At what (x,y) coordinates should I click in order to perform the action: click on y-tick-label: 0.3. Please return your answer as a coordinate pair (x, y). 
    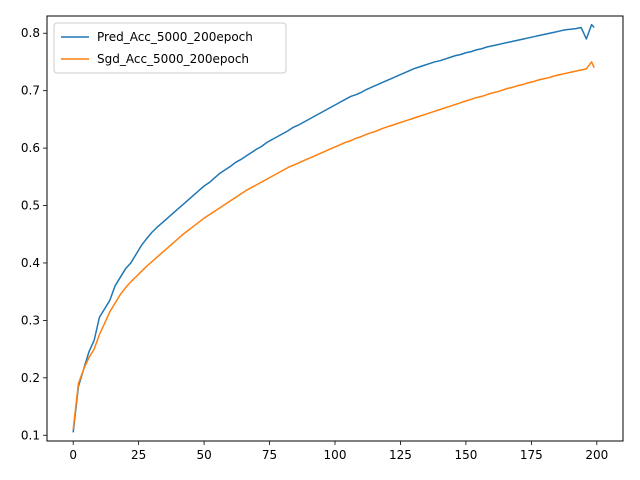
    Looking at the image, I should click on (30, 320).